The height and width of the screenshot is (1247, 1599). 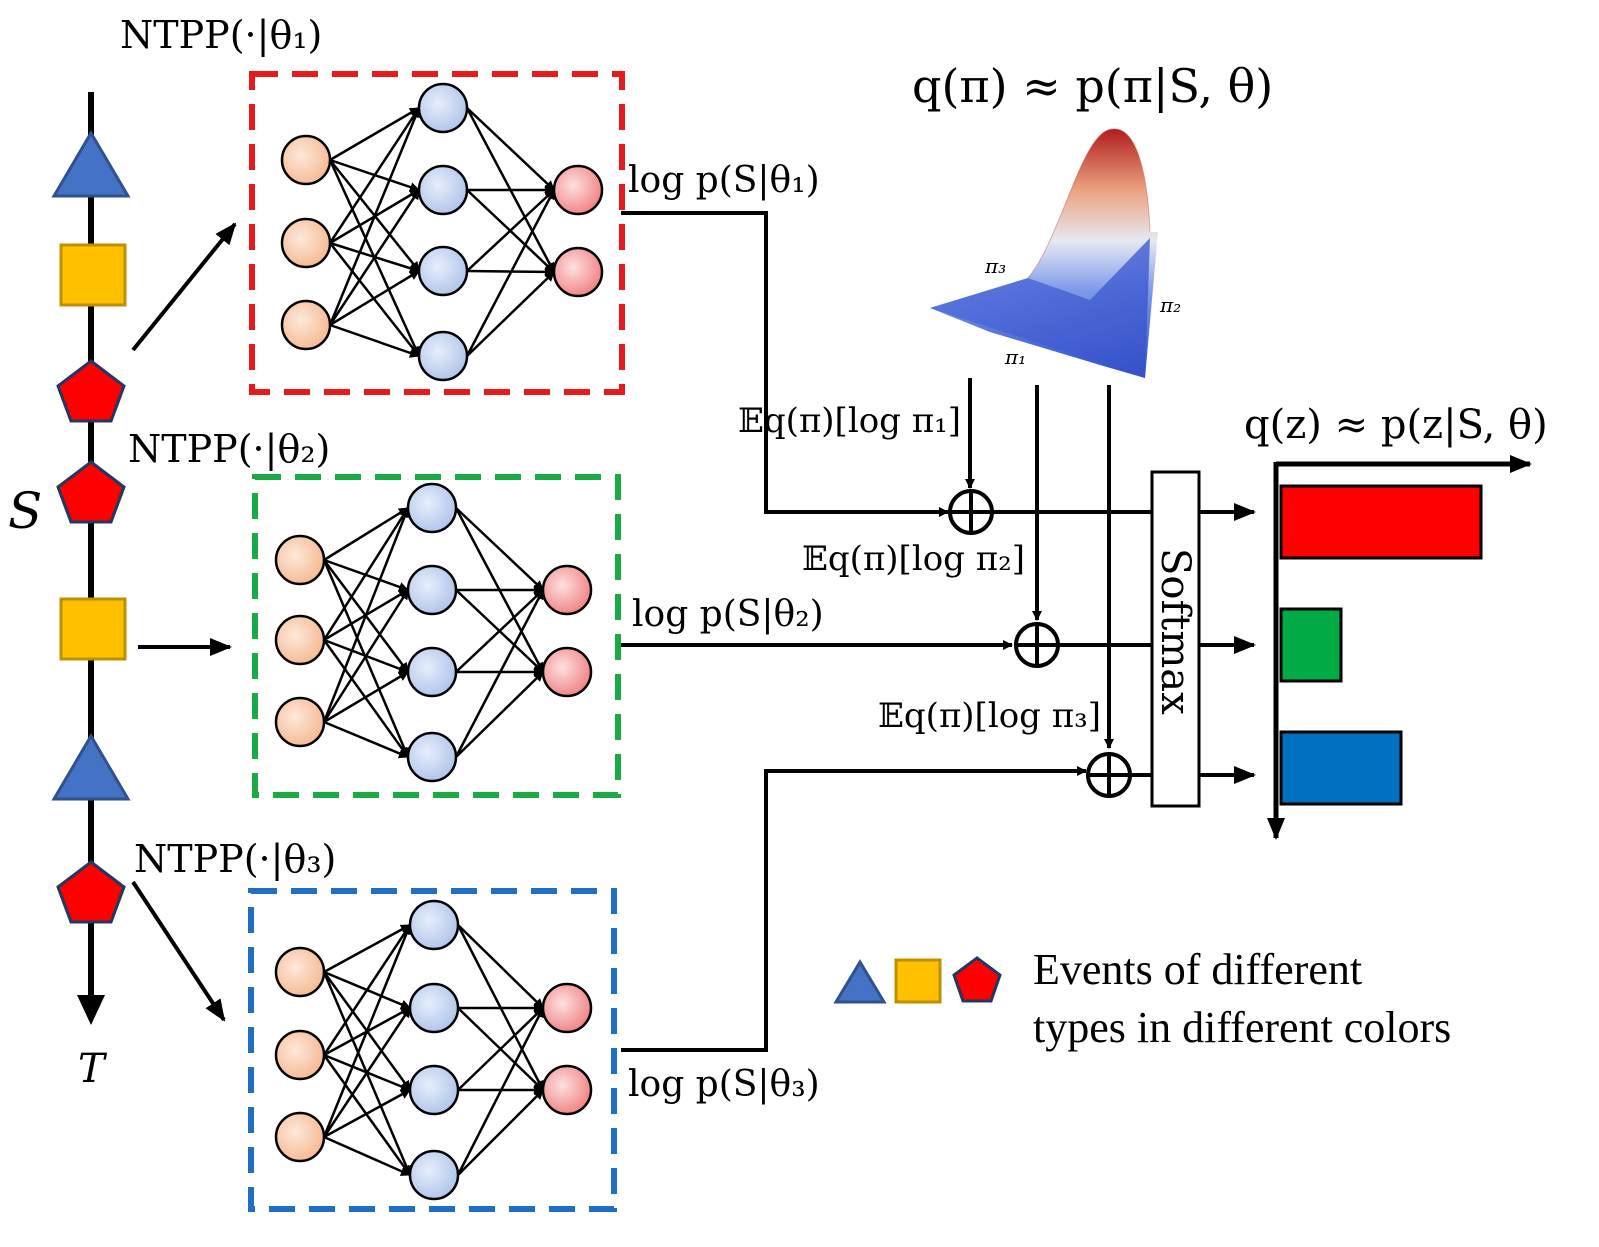 I want to click on posterior-pi-surface, so click(x=1044, y=253).